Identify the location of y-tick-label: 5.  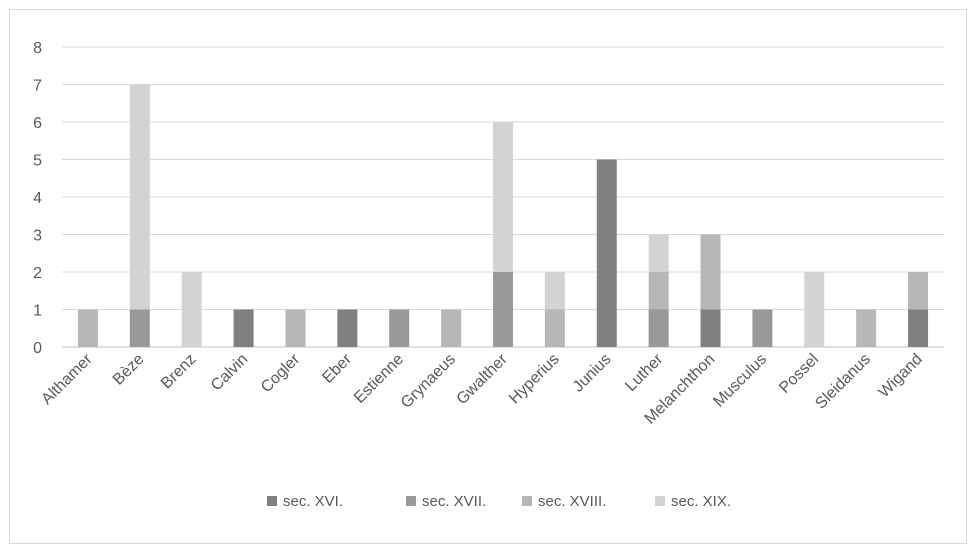
(37, 161).